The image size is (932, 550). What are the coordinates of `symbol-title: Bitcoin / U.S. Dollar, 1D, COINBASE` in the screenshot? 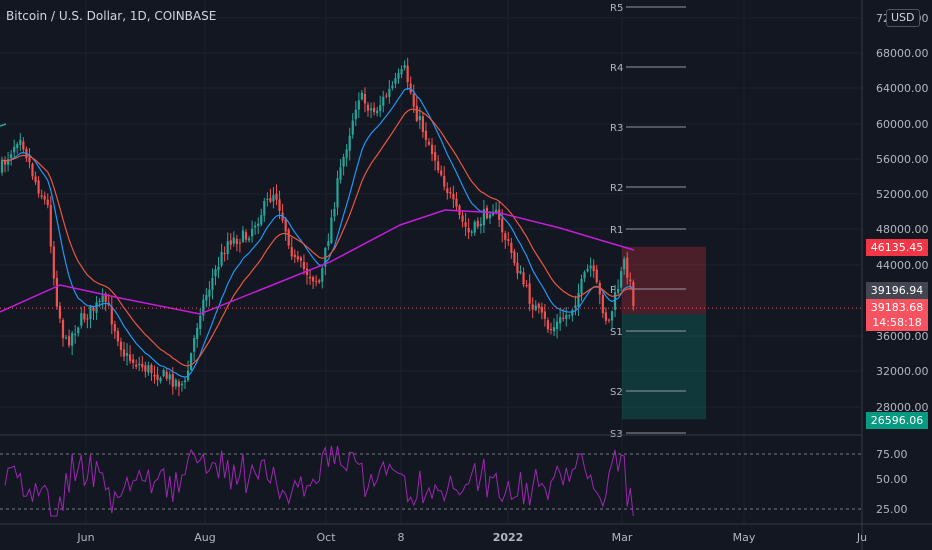 It's located at (111, 16).